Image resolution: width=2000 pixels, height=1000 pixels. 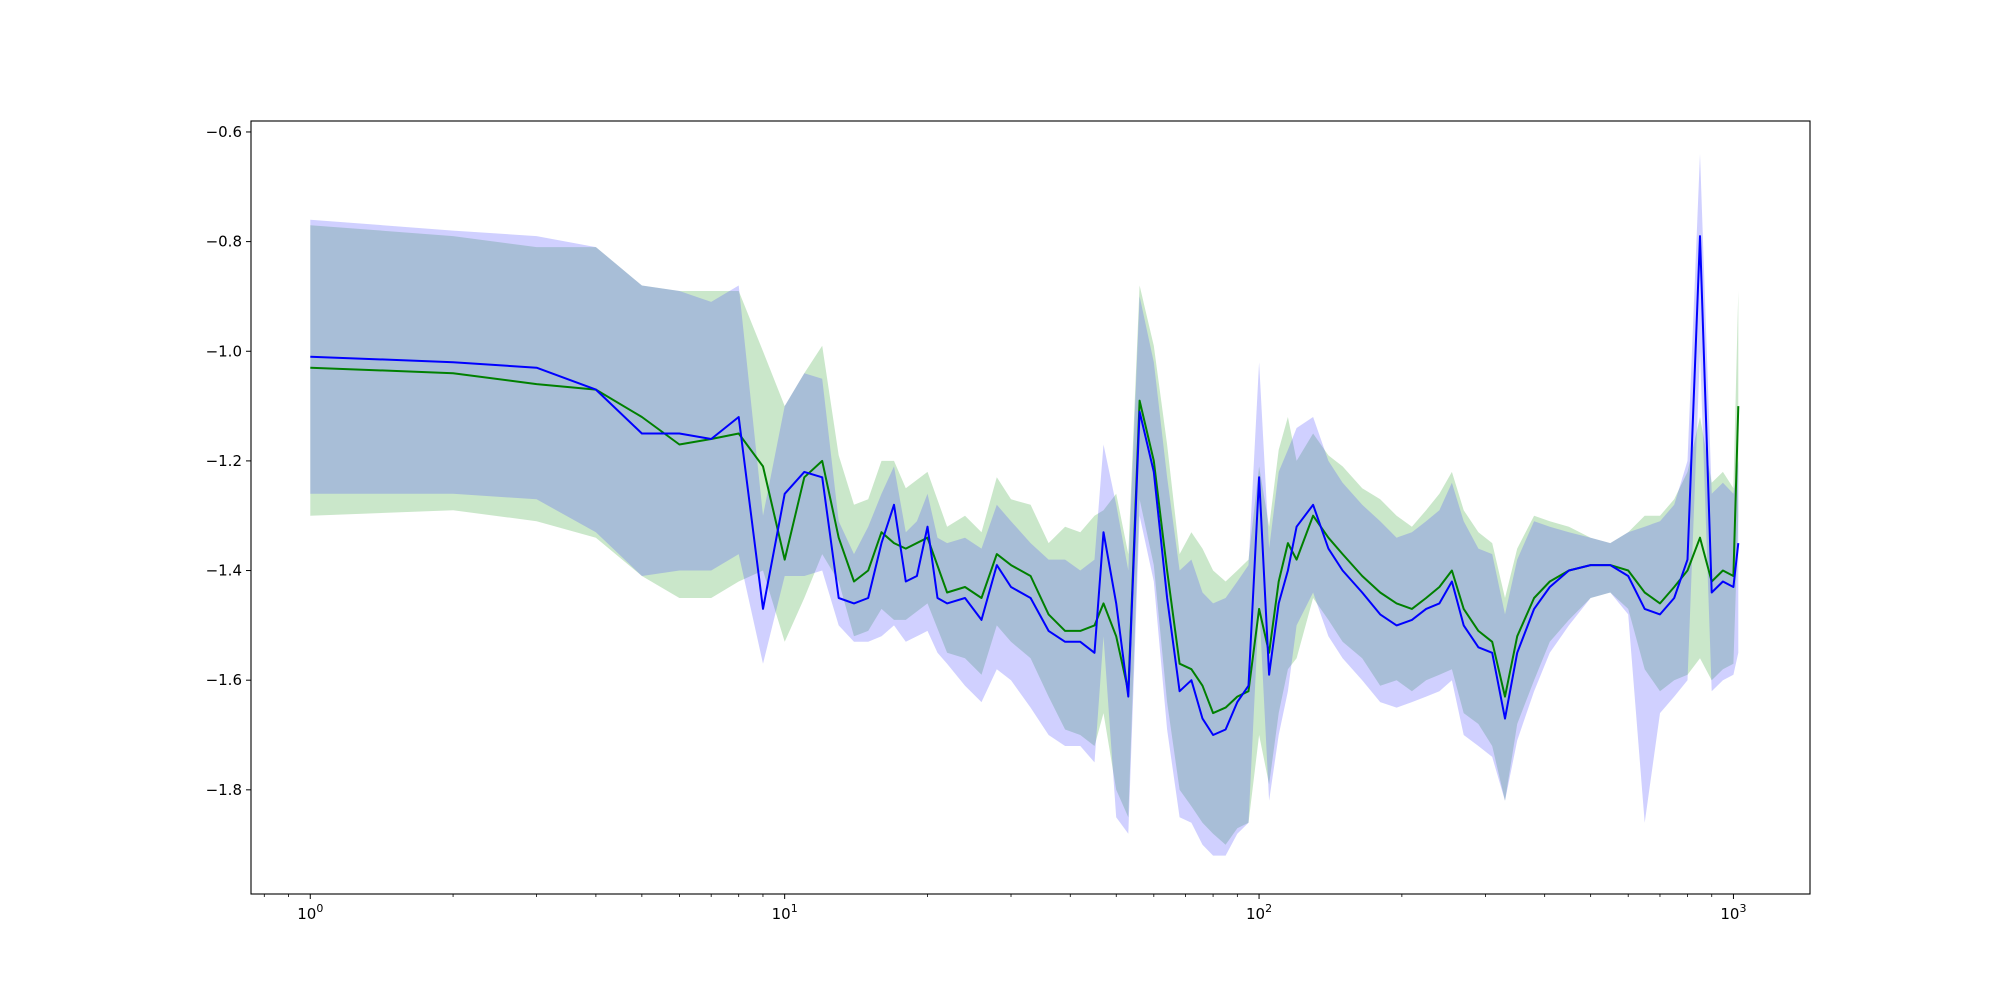 What do you see at coordinates (785, 912) in the screenshot?
I see `x-tick-label: 10¹` at bounding box center [785, 912].